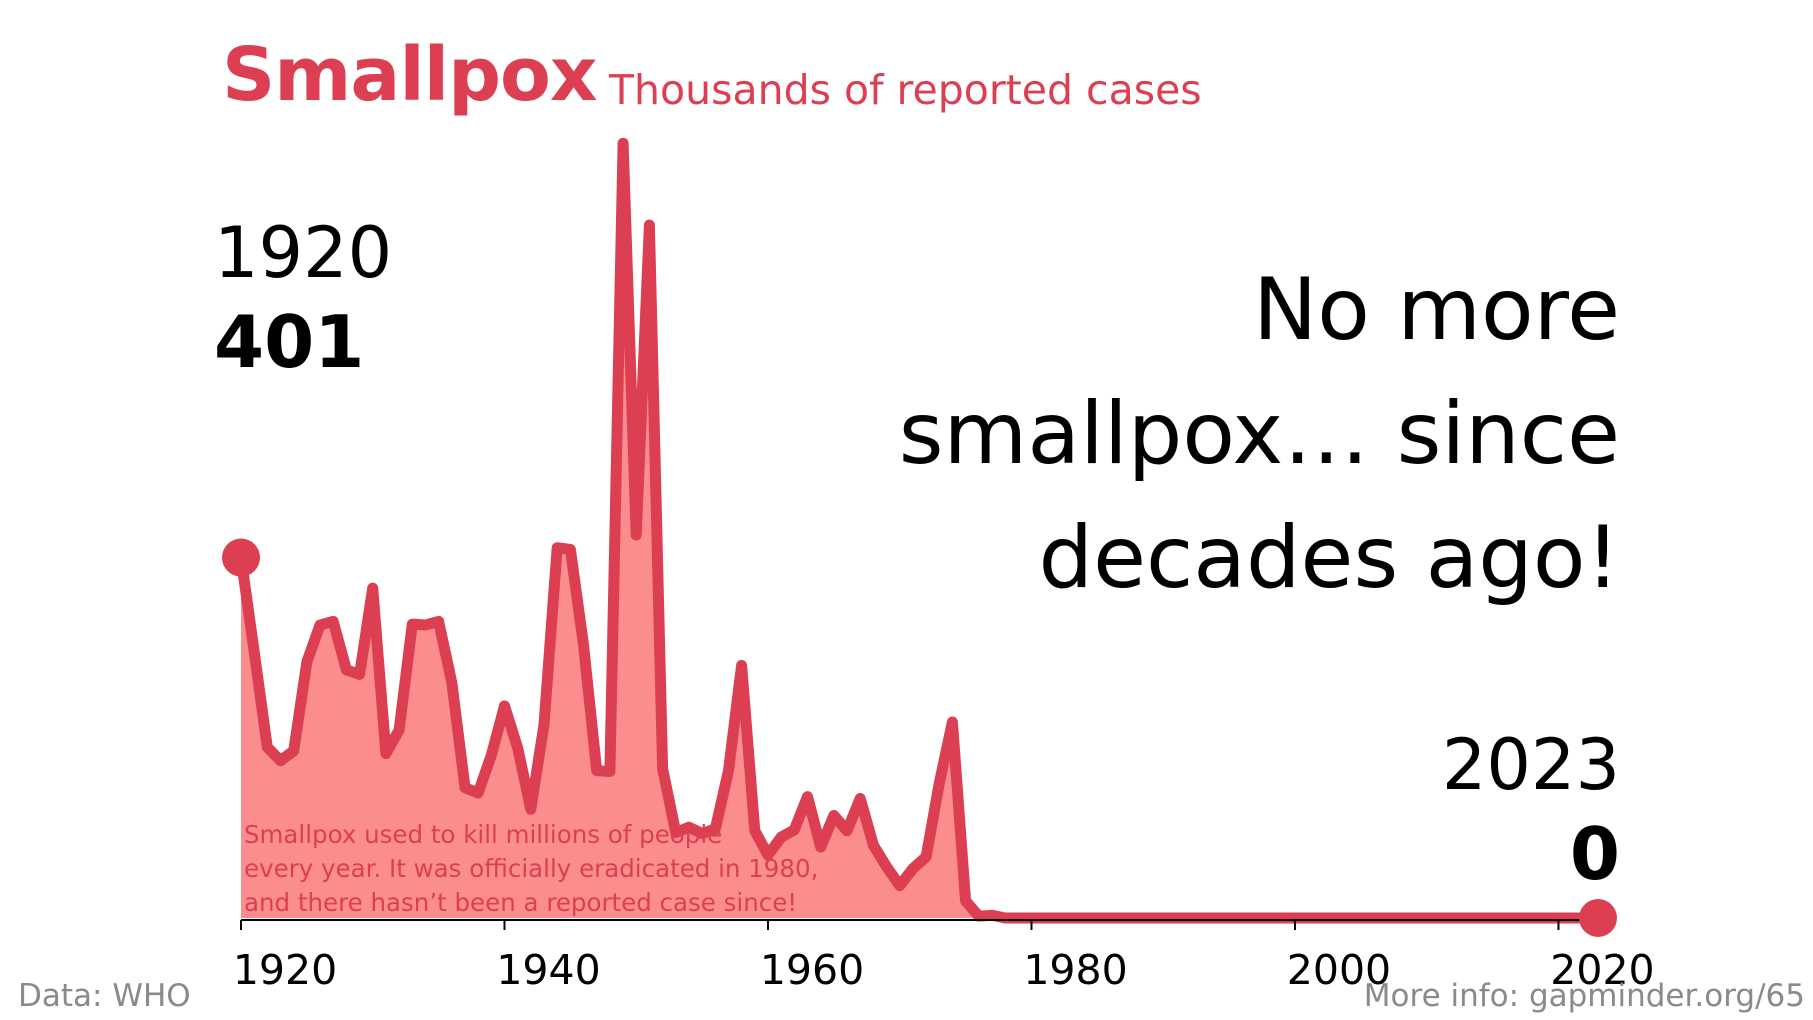 The image size is (1813, 1020). I want to click on x-tick-label: 1960, so click(812, 970).